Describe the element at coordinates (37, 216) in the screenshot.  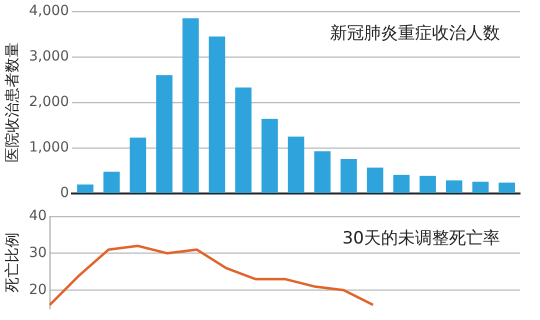
I see `y-tick-label: 40` at that location.